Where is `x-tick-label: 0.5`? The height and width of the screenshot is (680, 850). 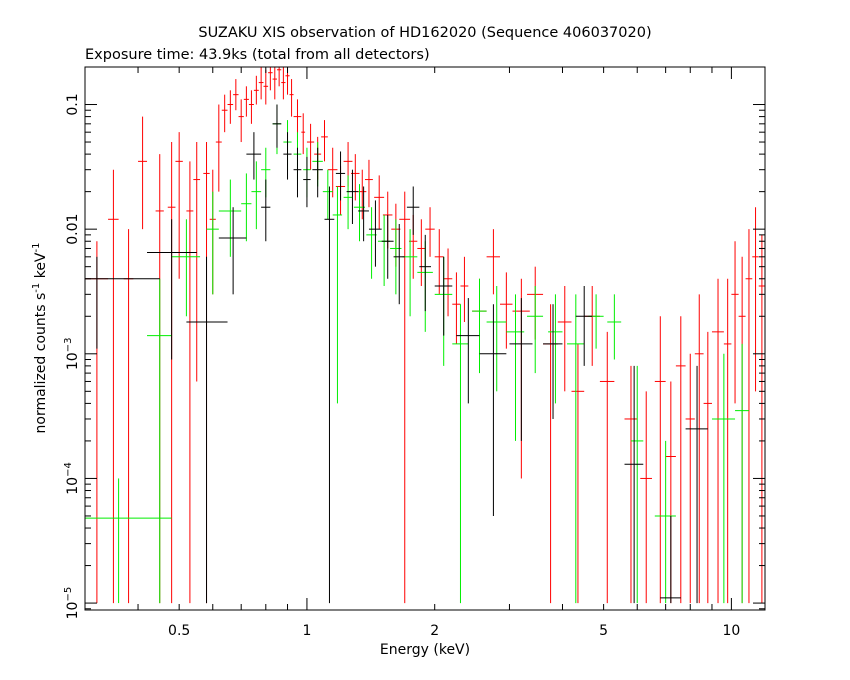 x-tick-label: 0.5 is located at coordinates (179, 631).